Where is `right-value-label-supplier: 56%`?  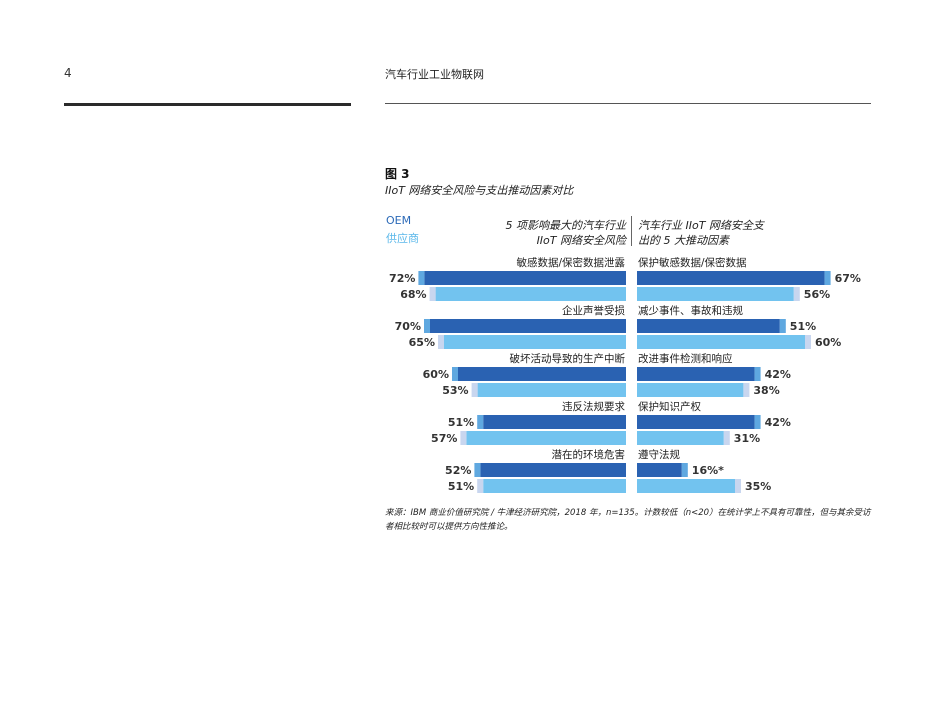 right-value-label-supplier: 56% is located at coordinates (817, 294).